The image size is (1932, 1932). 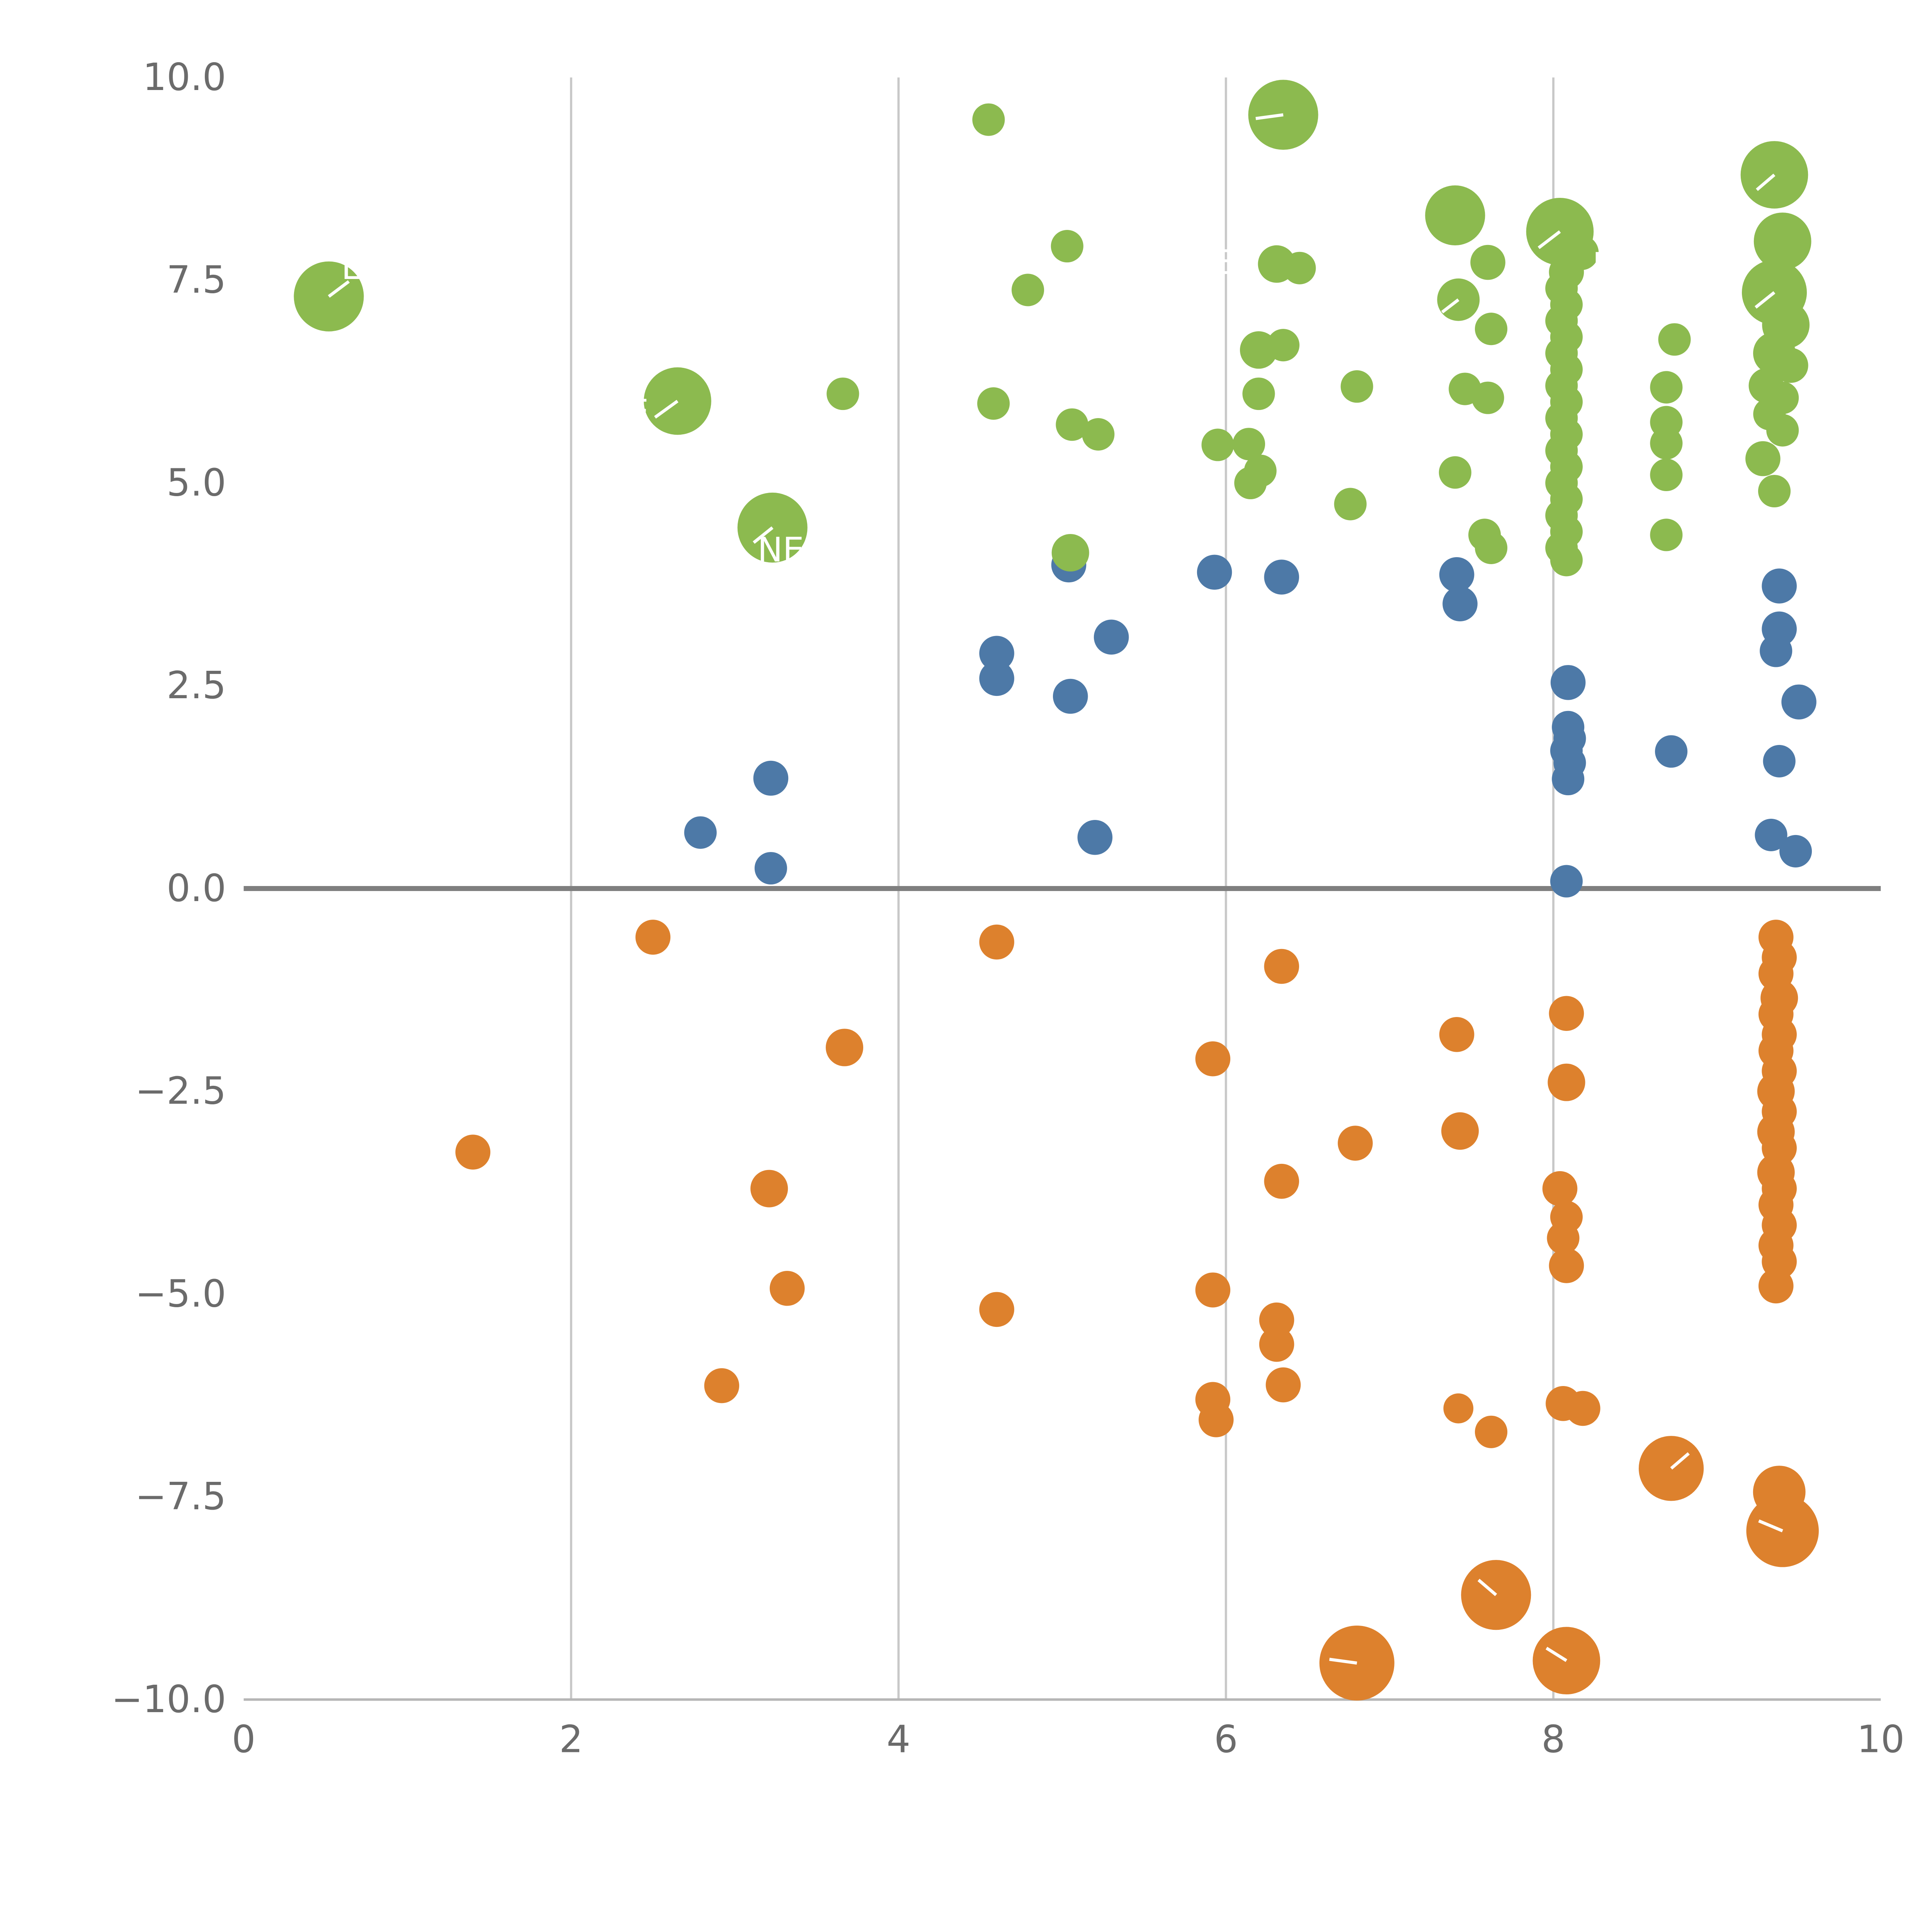 What do you see at coordinates (184, 77) in the screenshot?
I see `y-tick-label: 10.0` at bounding box center [184, 77].